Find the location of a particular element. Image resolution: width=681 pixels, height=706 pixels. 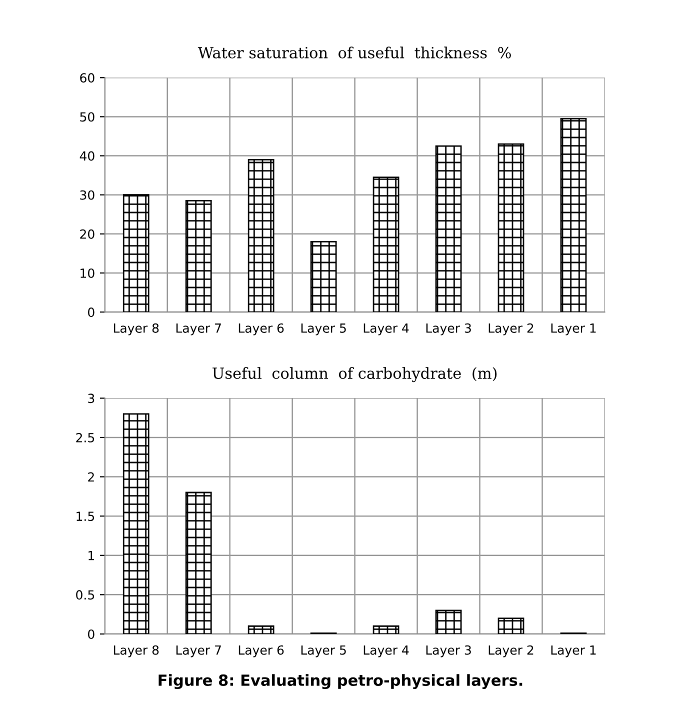

chart-title: Water saturation of useful thickness % is located at coordinates (354, 52).